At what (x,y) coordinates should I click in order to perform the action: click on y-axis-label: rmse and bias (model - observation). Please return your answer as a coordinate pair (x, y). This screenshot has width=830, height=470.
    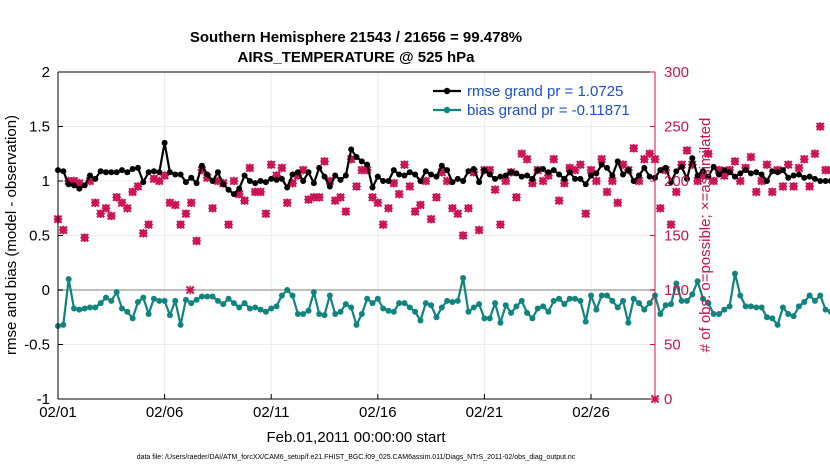
    Looking at the image, I should click on (11, 235).